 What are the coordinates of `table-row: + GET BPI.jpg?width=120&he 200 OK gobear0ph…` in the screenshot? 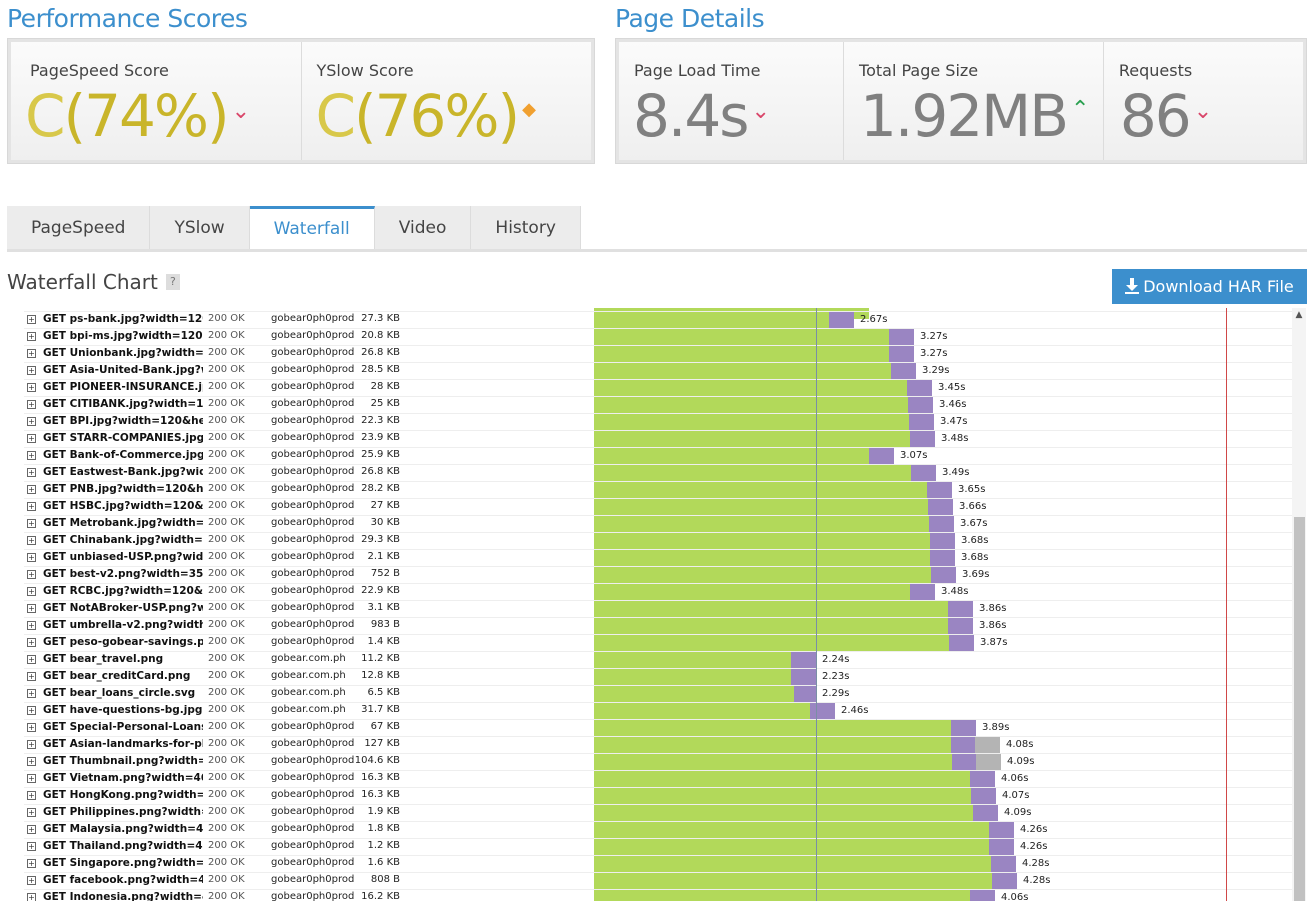 It's located at (658, 421).